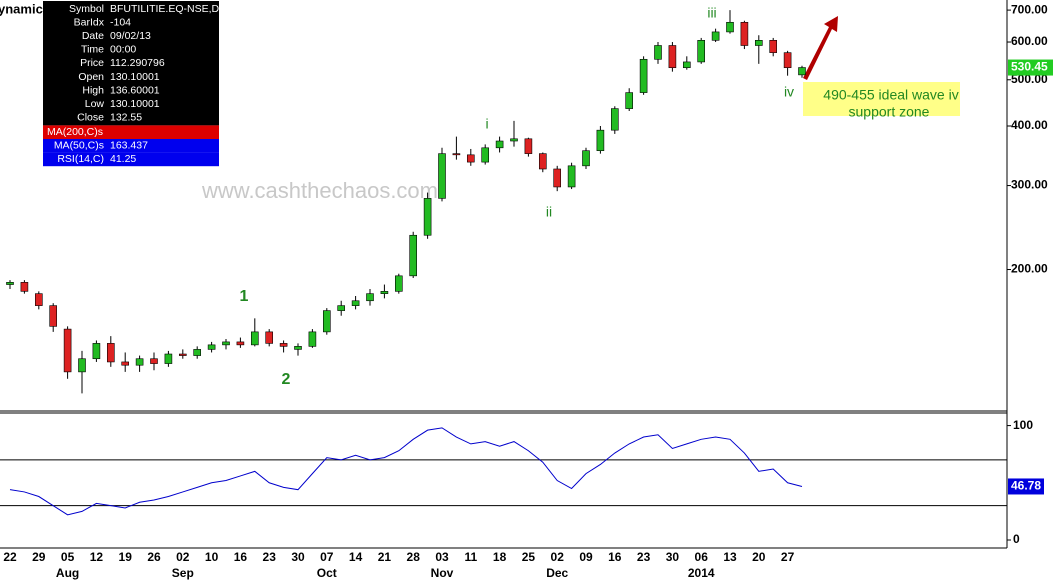 Image resolution: width=1055 pixels, height=581 pixels. What do you see at coordinates (1029, 185) in the screenshot?
I see `y-tick-label: 300.00` at bounding box center [1029, 185].